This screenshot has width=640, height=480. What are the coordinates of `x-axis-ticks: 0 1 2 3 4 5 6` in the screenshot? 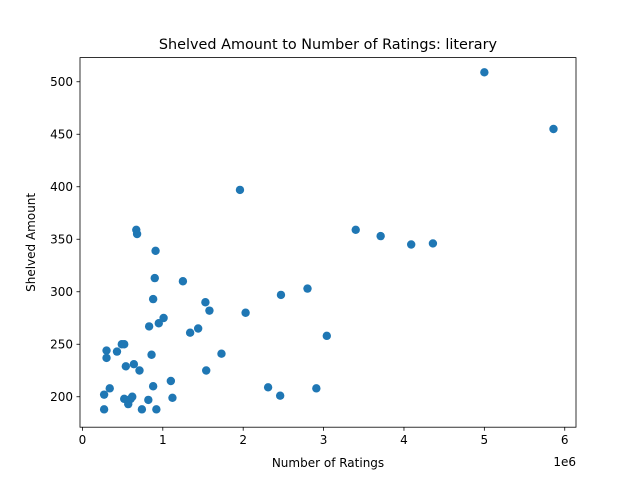 It's located at (324, 437).